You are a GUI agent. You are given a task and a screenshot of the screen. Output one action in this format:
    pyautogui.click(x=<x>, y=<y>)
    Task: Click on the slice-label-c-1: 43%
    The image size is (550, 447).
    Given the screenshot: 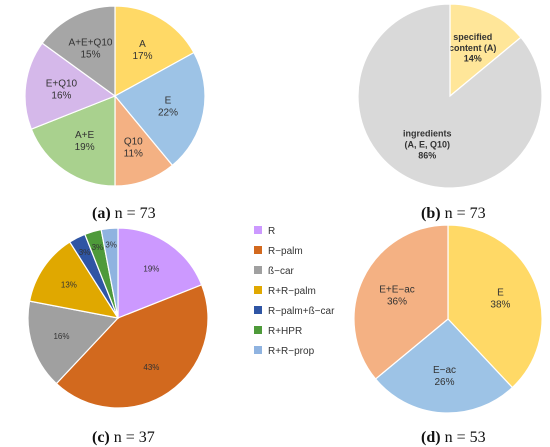 What is the action you would take?
    pyautogui.click(x=151, y=367)
    